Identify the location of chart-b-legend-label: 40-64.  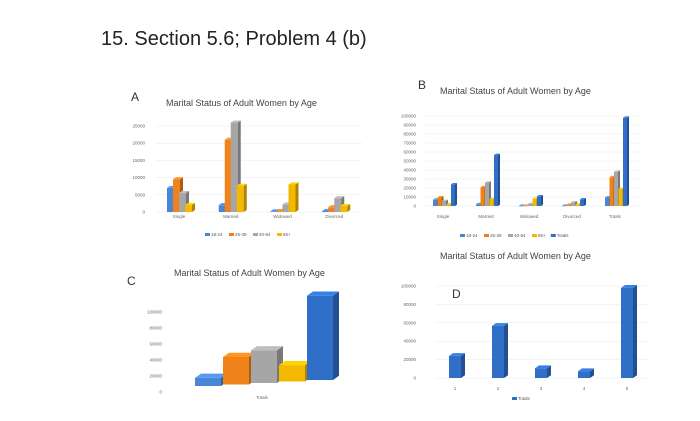
(520, 235).